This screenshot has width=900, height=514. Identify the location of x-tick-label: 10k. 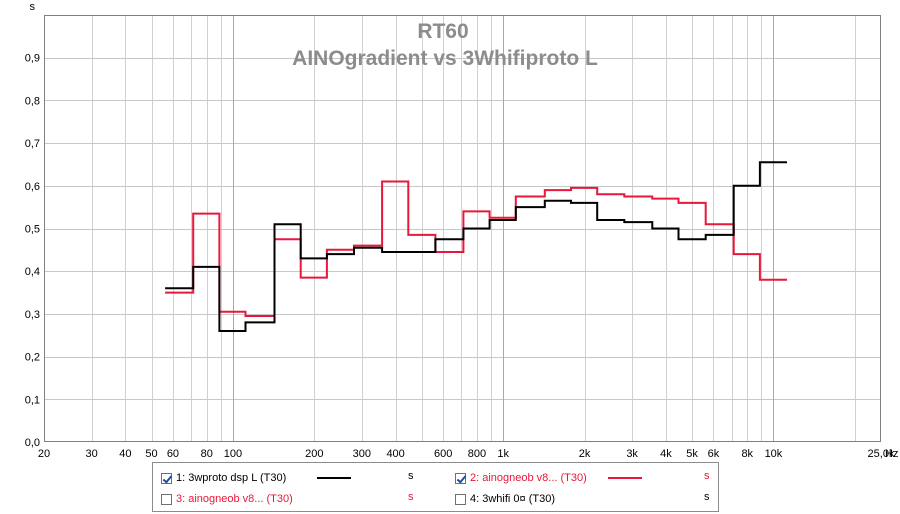
(774, 454).